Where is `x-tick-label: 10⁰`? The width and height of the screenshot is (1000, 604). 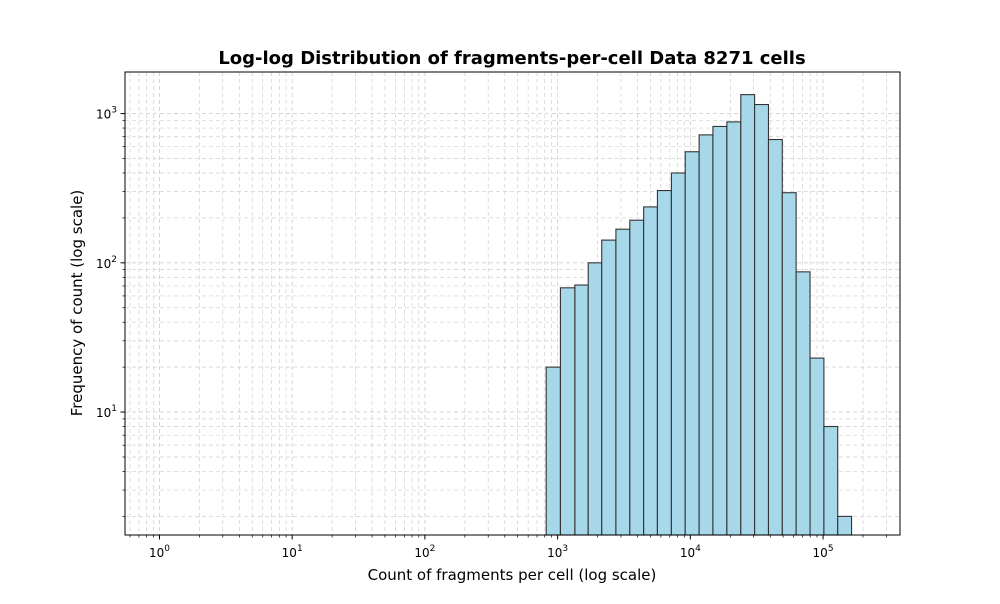 x-tick-label: 10⁰ is located at coordinates (159, 552).